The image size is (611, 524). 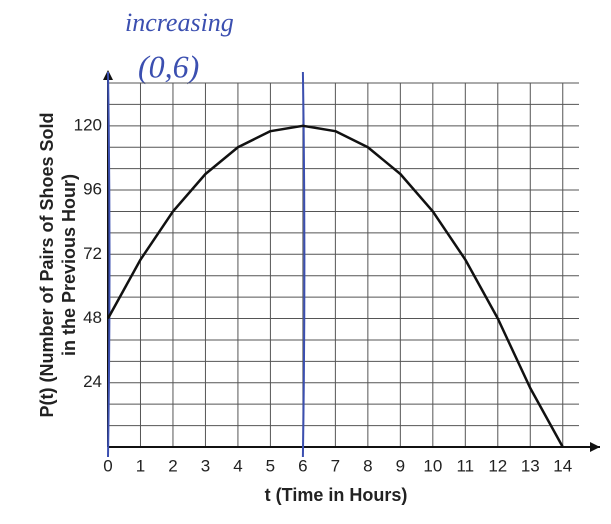 I want to click on x-tick-label: 10, so click(x=432, y=465).